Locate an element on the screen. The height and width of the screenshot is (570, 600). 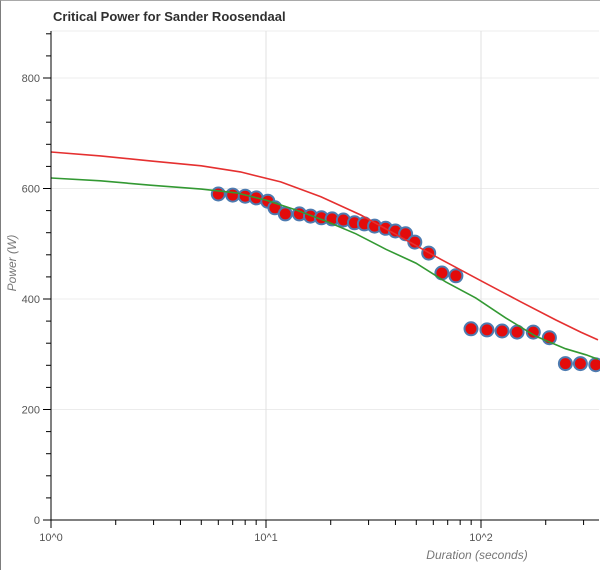
x-tick-label: 10^2 is located at coordinates (481, 538).